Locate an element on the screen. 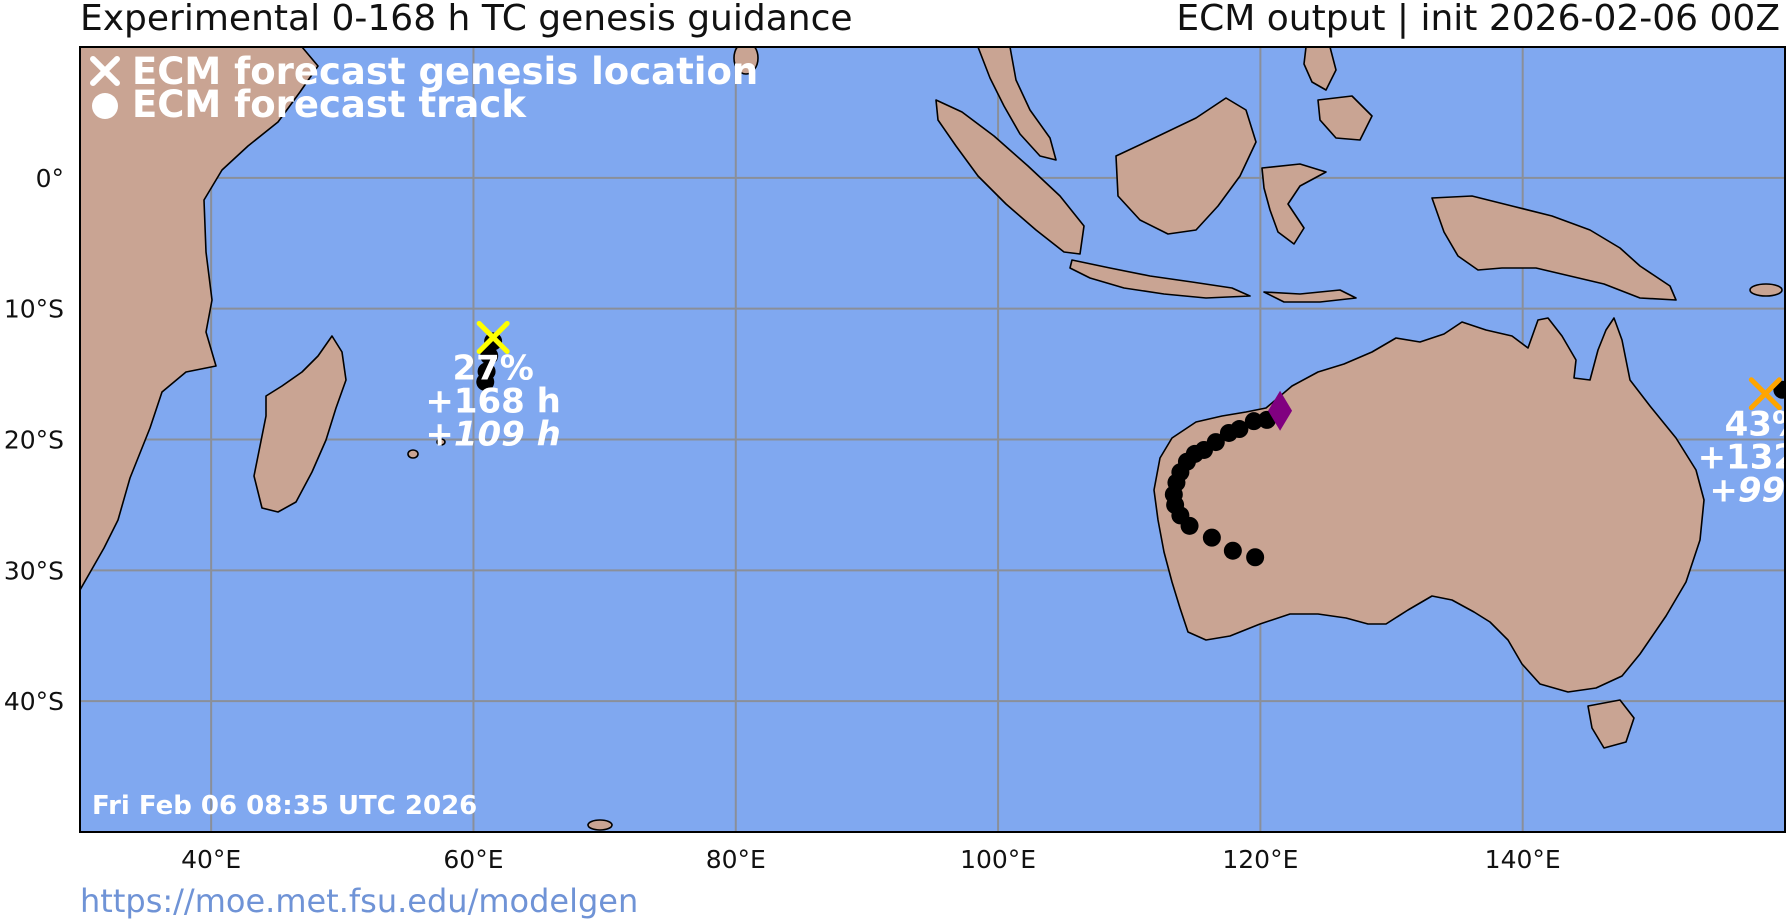 The image size is (1786, 922). chart-title-right: ECM output | init 2026-02-06 00Z is located at coordinates (1478, 19).